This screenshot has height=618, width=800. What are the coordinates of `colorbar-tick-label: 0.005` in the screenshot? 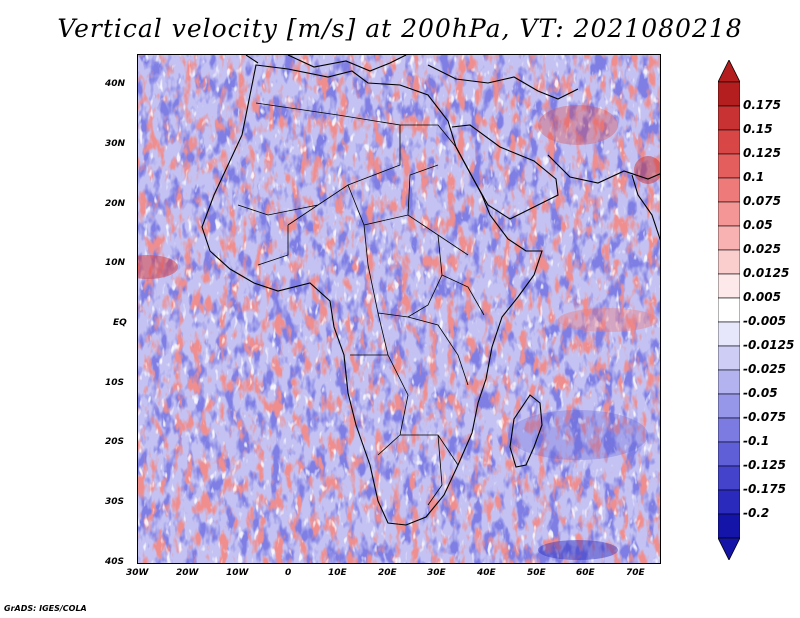 It's located at (762, 297).